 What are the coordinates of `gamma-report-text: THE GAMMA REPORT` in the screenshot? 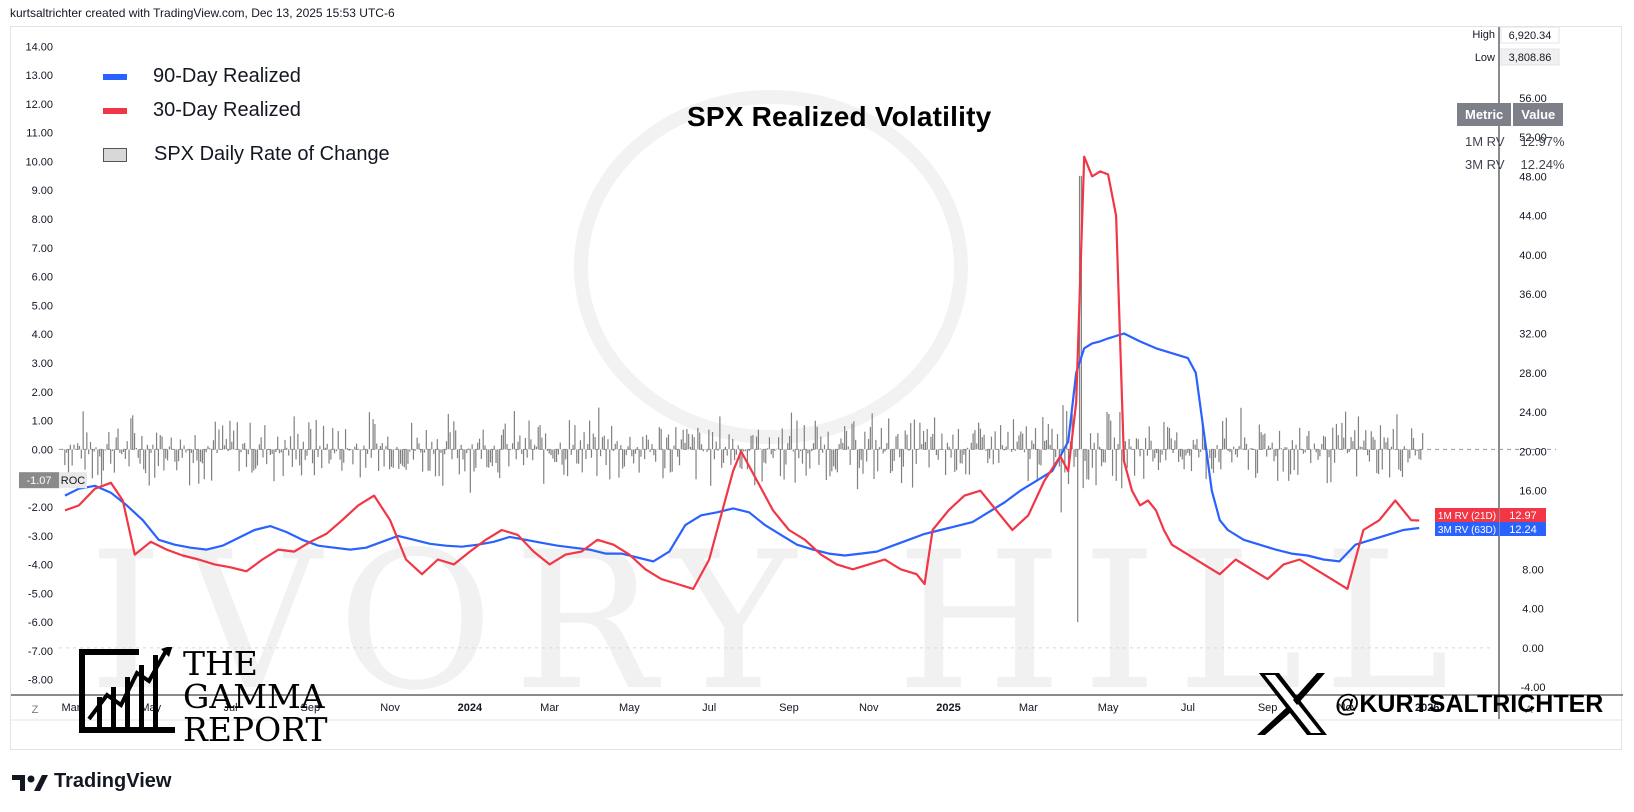 It's located at (255, 696).